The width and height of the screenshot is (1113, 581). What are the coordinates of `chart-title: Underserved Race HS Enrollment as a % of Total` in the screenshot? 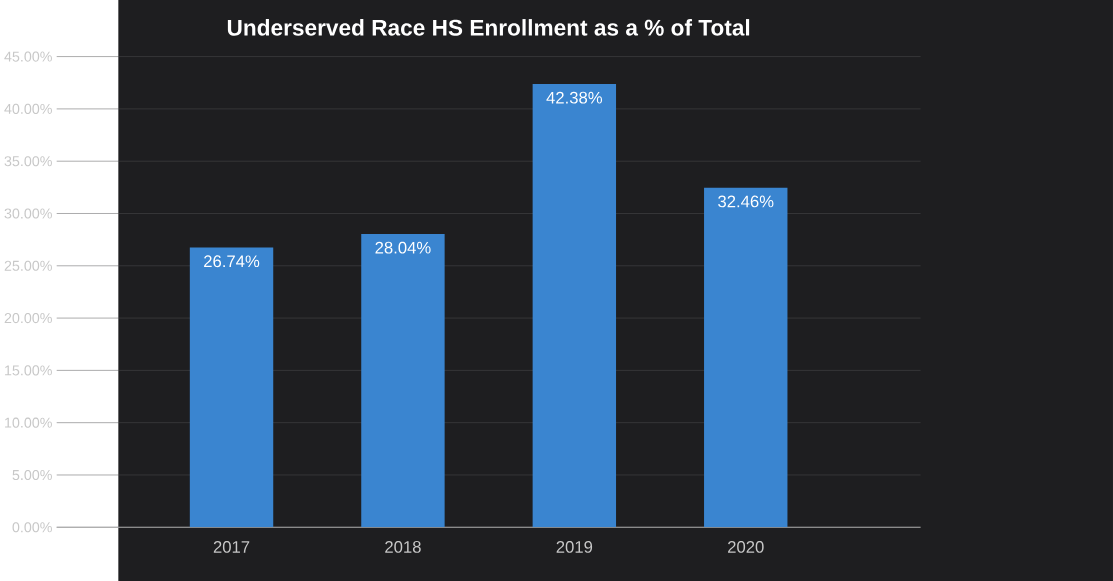 It's located at (488, 27).